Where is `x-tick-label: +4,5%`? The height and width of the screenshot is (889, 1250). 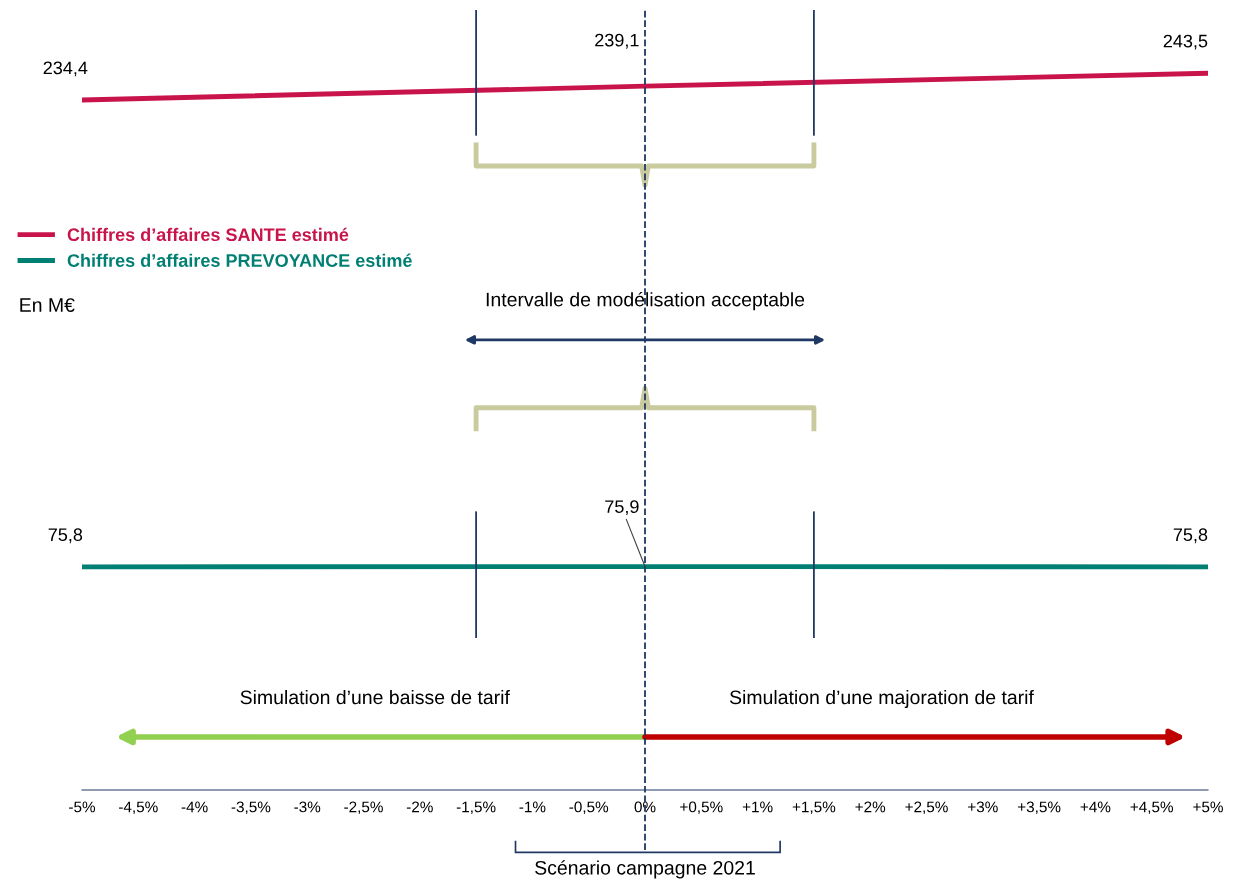
x-tick-label: +4,5% is located at coordinates (1152, 808).